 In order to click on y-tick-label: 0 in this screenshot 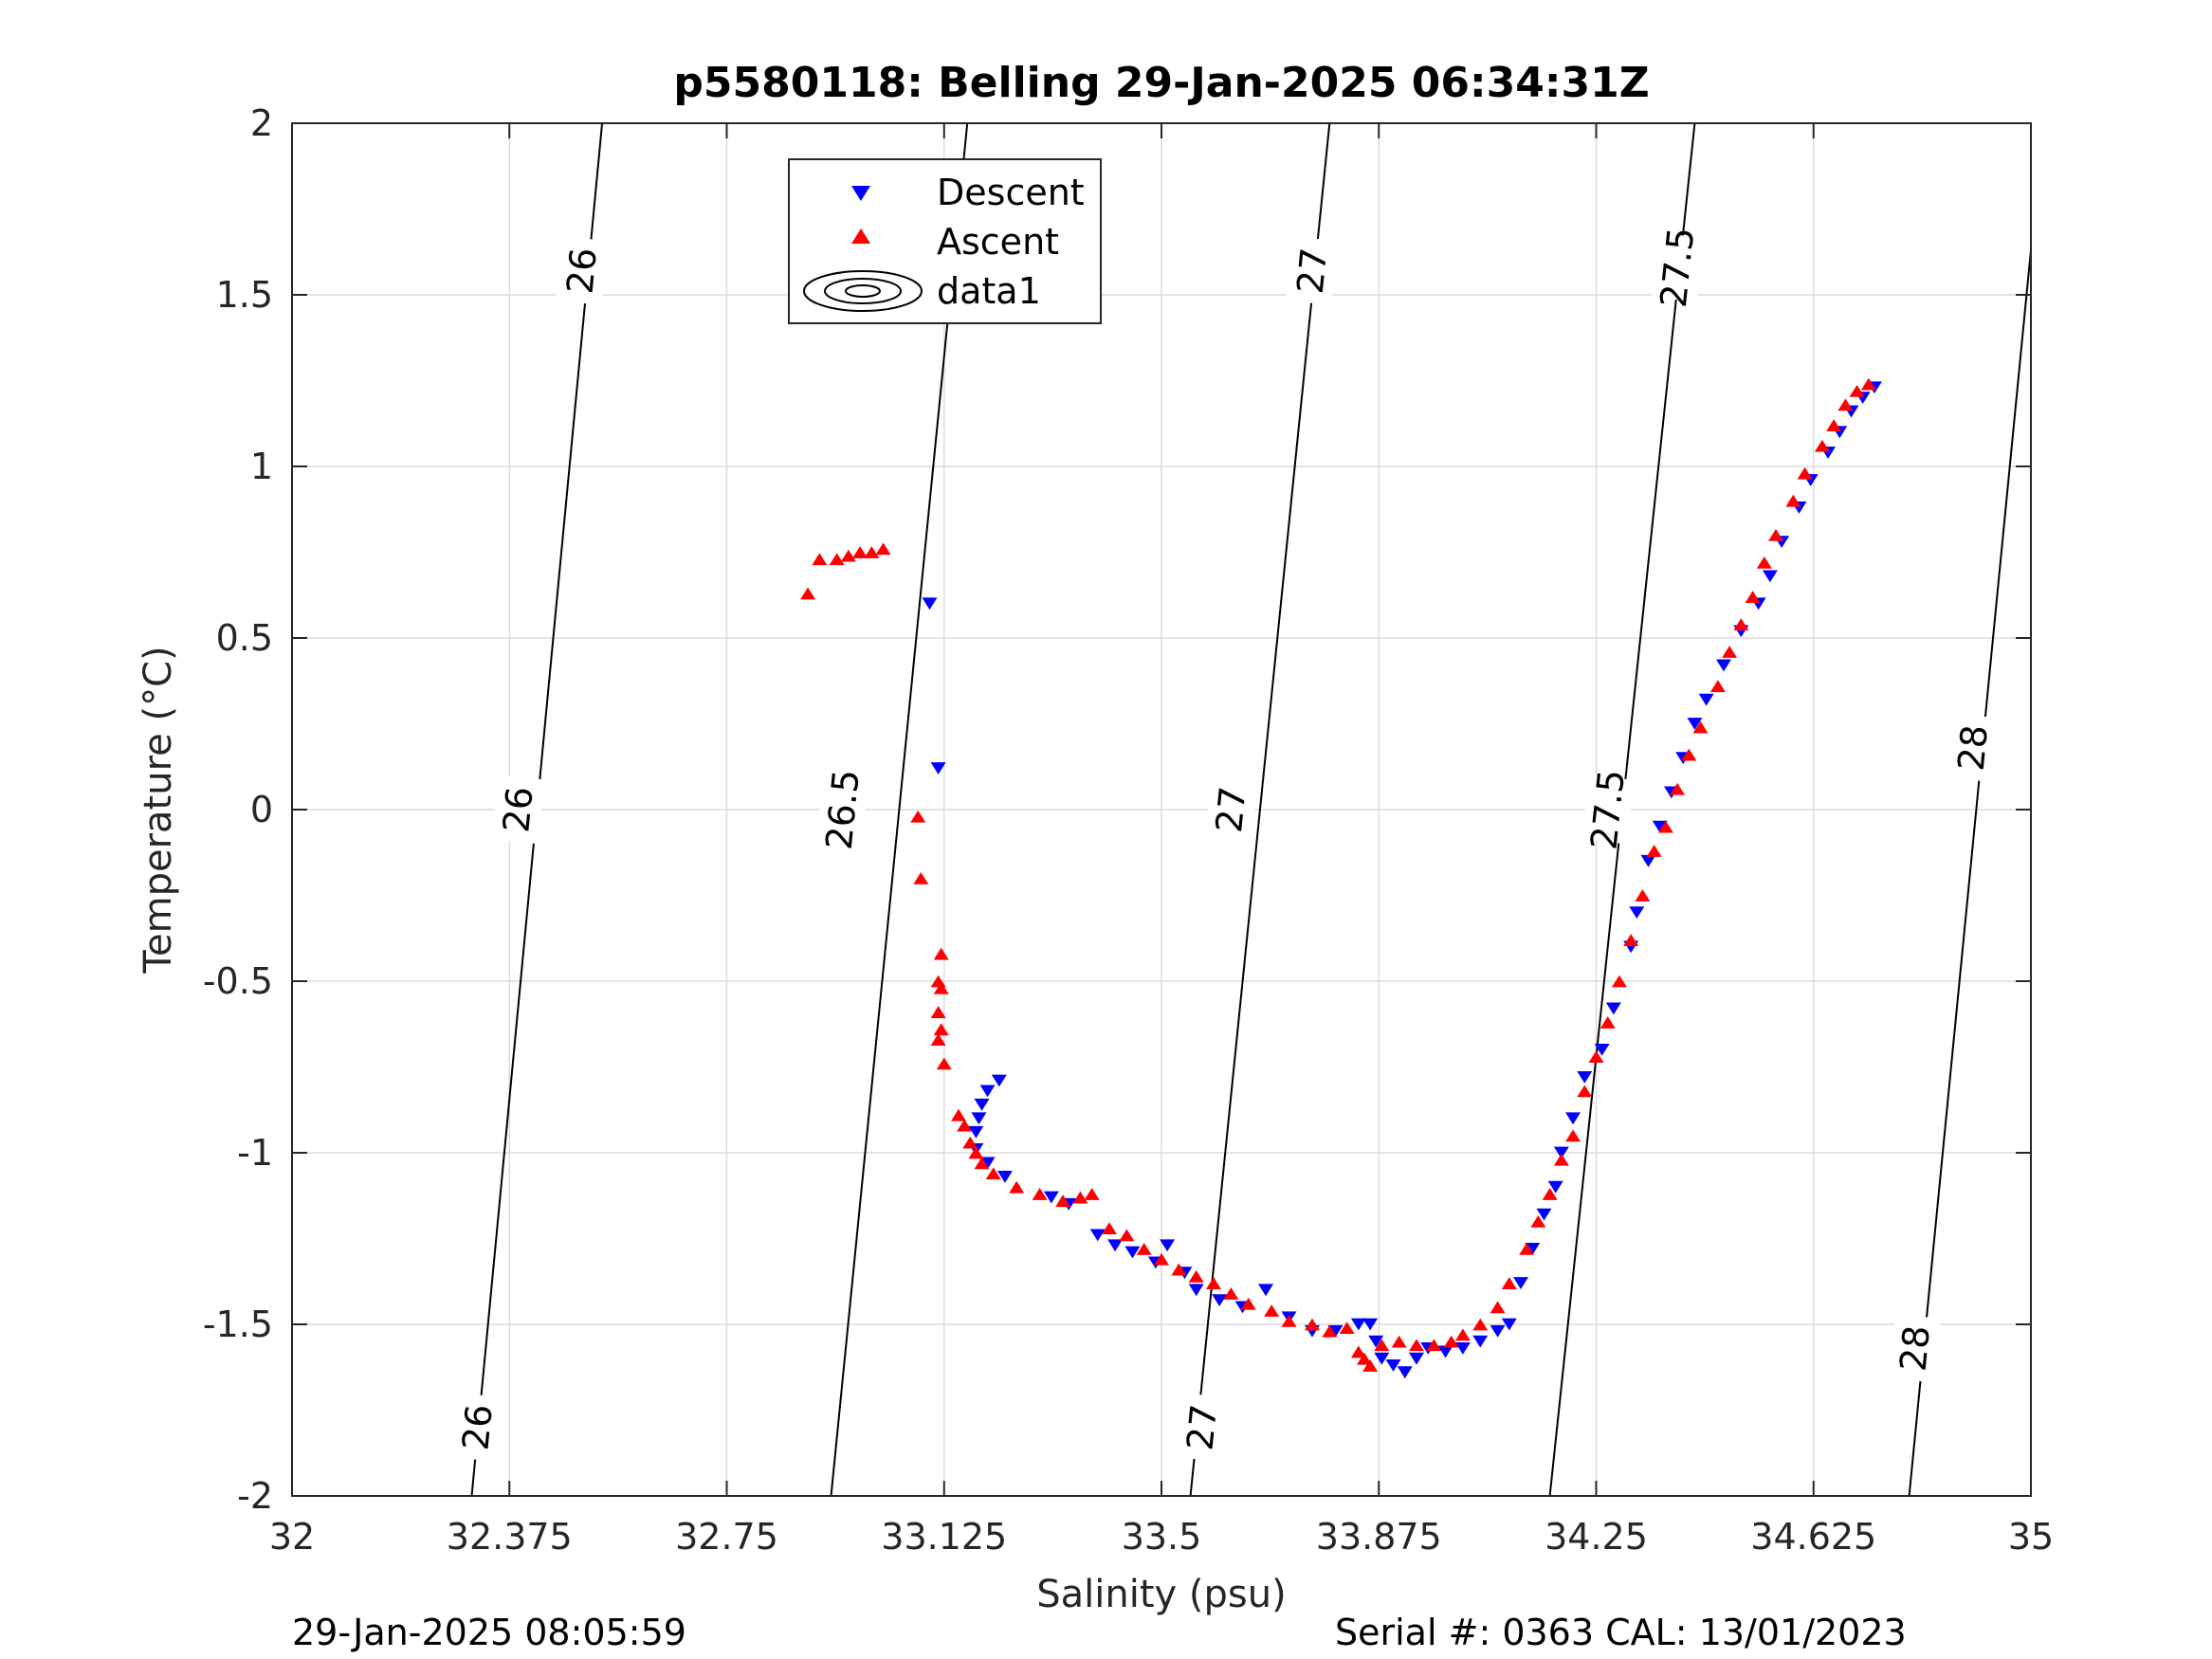, I will do `click(261, 809)`.